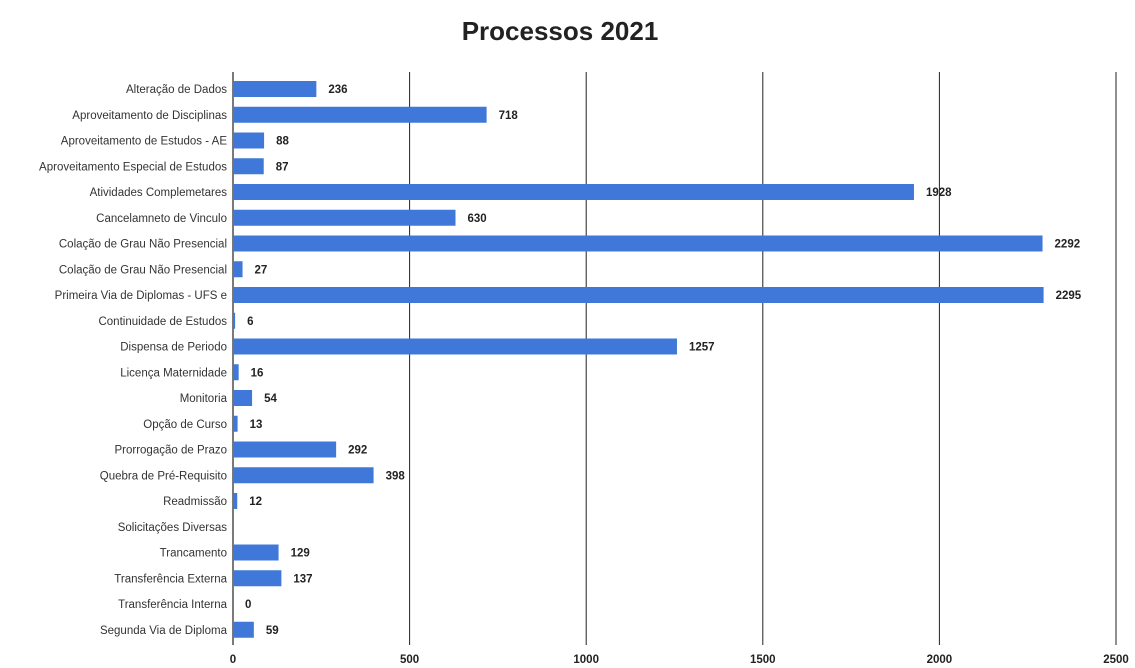 The image size is (1135, 668). I want to click on data-label: 1257, so click(702, 348).